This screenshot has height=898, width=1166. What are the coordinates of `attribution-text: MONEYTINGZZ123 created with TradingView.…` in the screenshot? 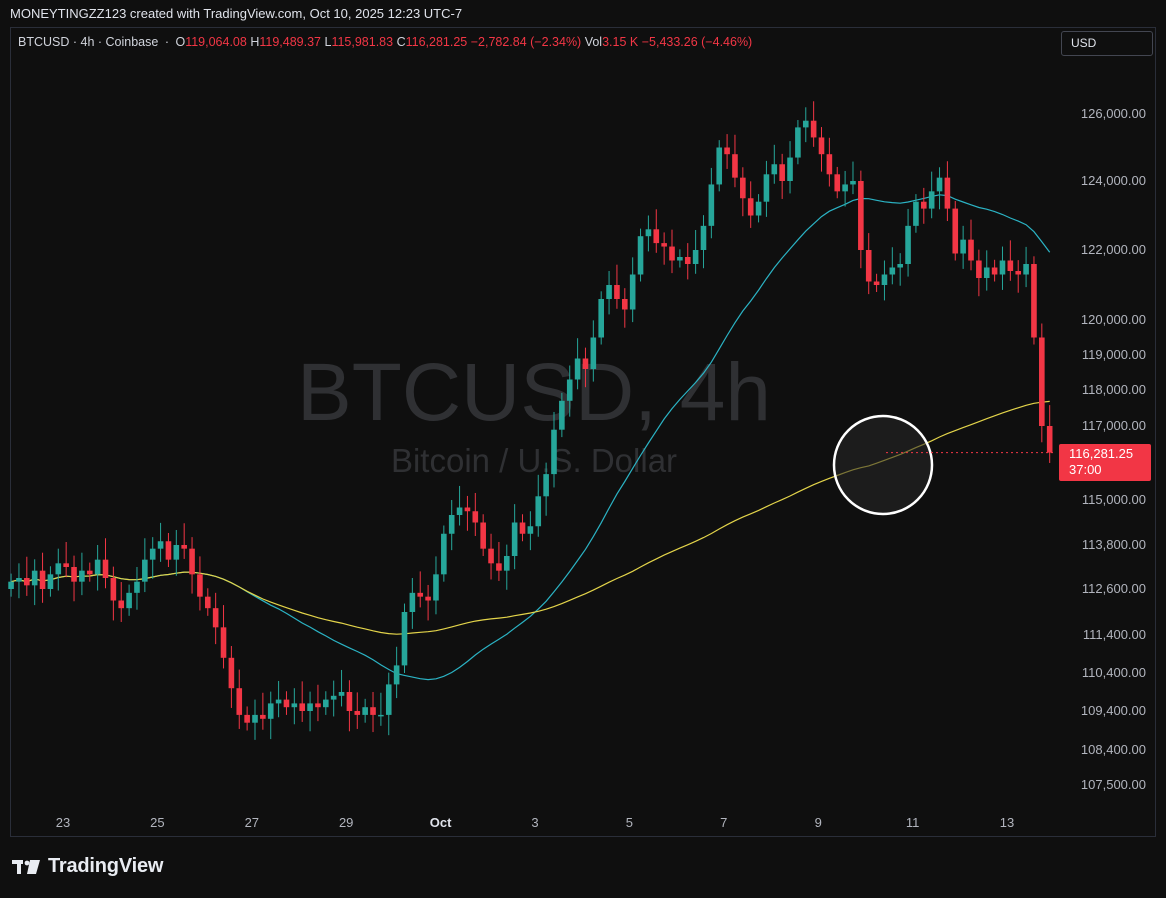 It's located at (236, 13).